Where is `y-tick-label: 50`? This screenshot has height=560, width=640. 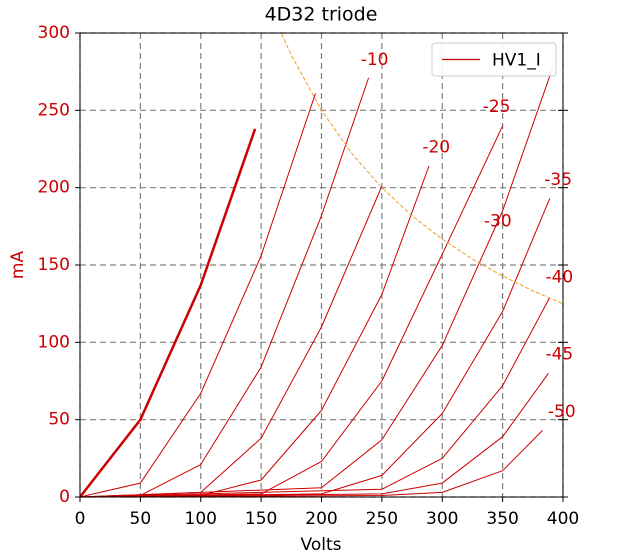 y-tick-label: 50 is located at coordinates (59, 420).